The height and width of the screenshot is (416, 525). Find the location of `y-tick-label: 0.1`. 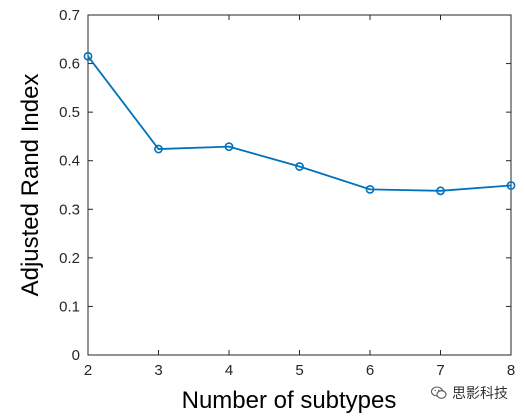

y-tick-label: 0.1 is located at coordinates (69, 306).